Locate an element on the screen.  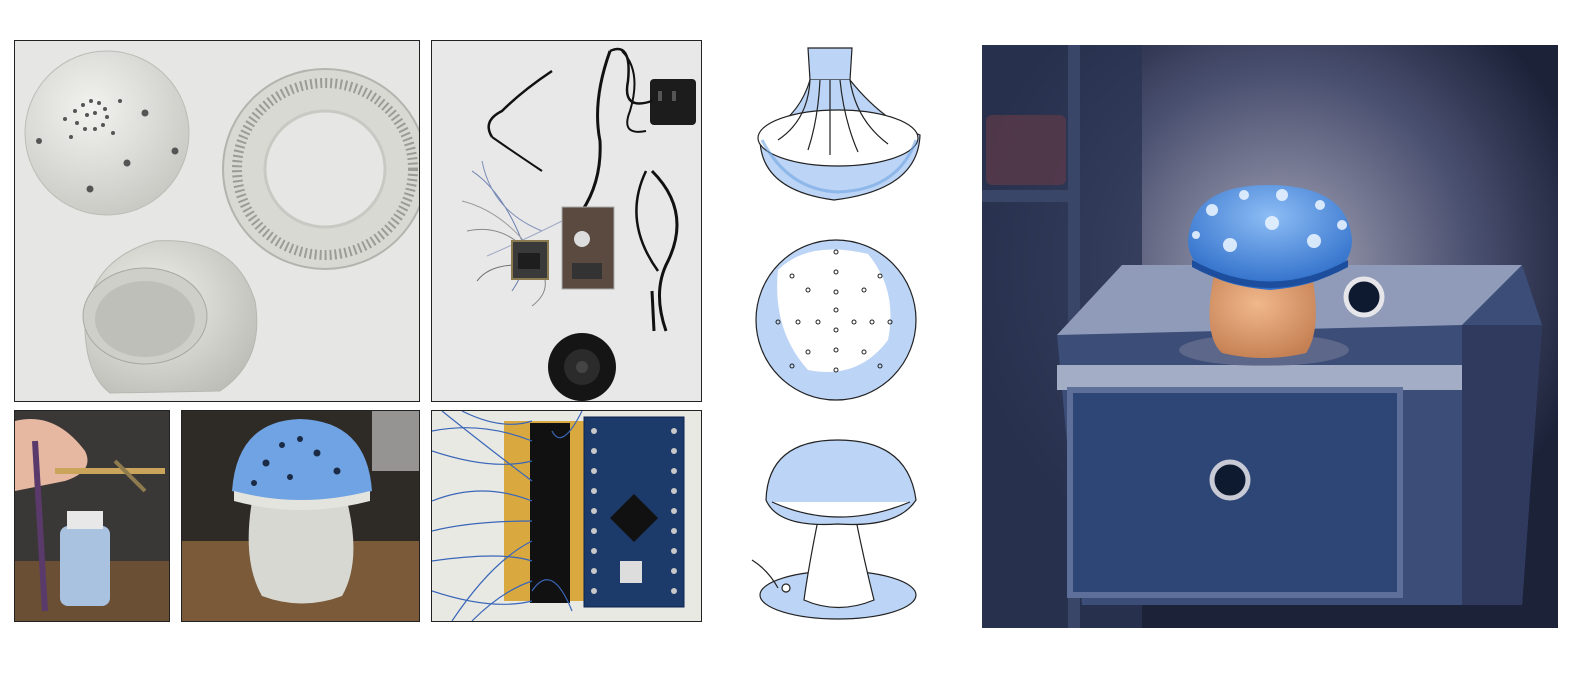
printed-parts-illustration is located at coordinates (221, 222).